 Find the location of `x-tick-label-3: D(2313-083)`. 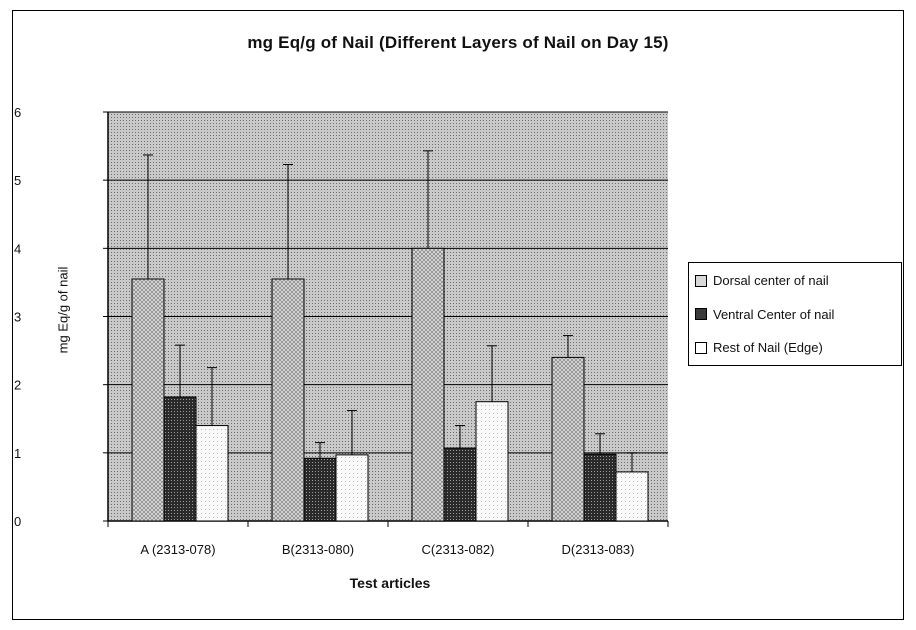

x-tick-label-3: D(2313-083) is located at coordinates (598, 549).